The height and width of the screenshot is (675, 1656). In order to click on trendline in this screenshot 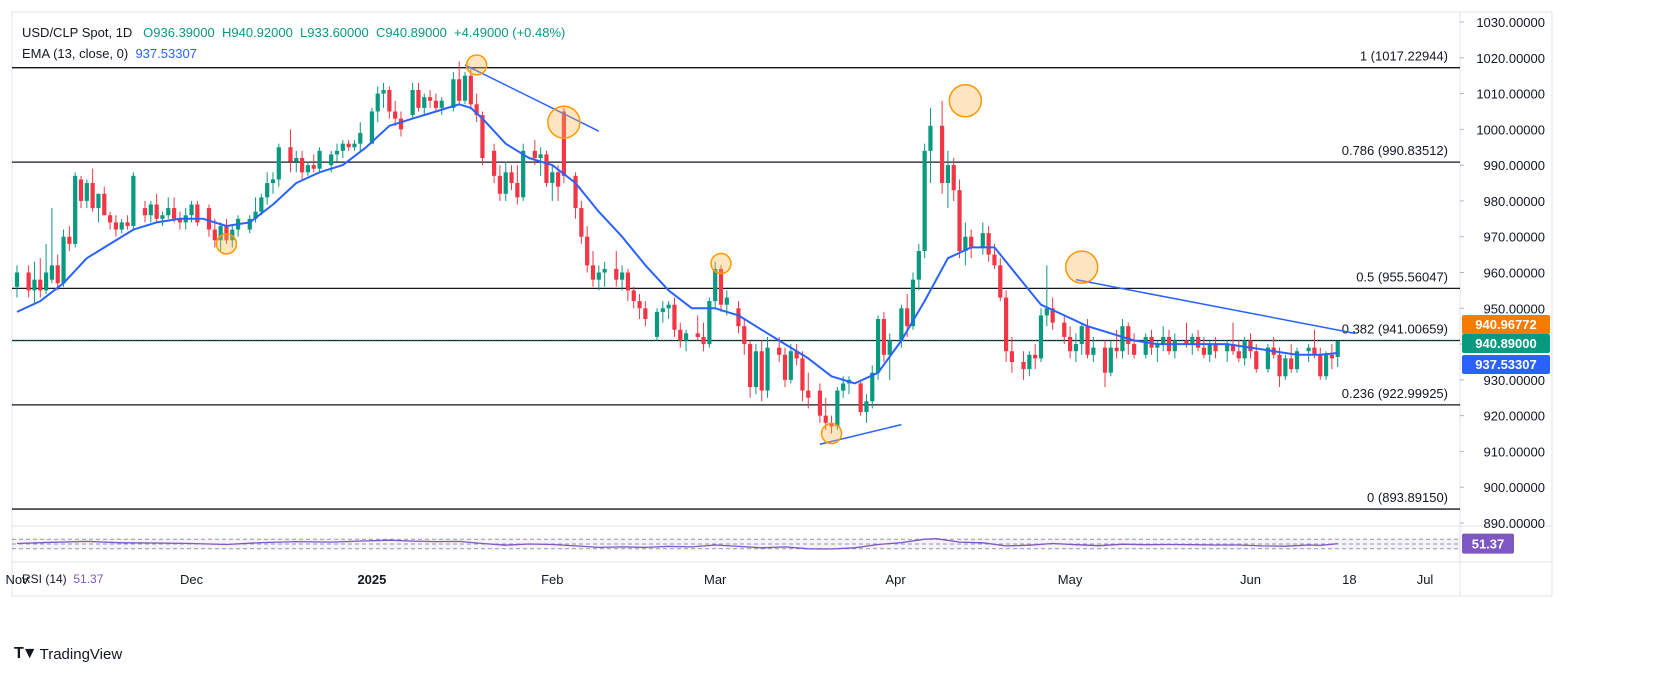, I will do `click(532, 98)`.